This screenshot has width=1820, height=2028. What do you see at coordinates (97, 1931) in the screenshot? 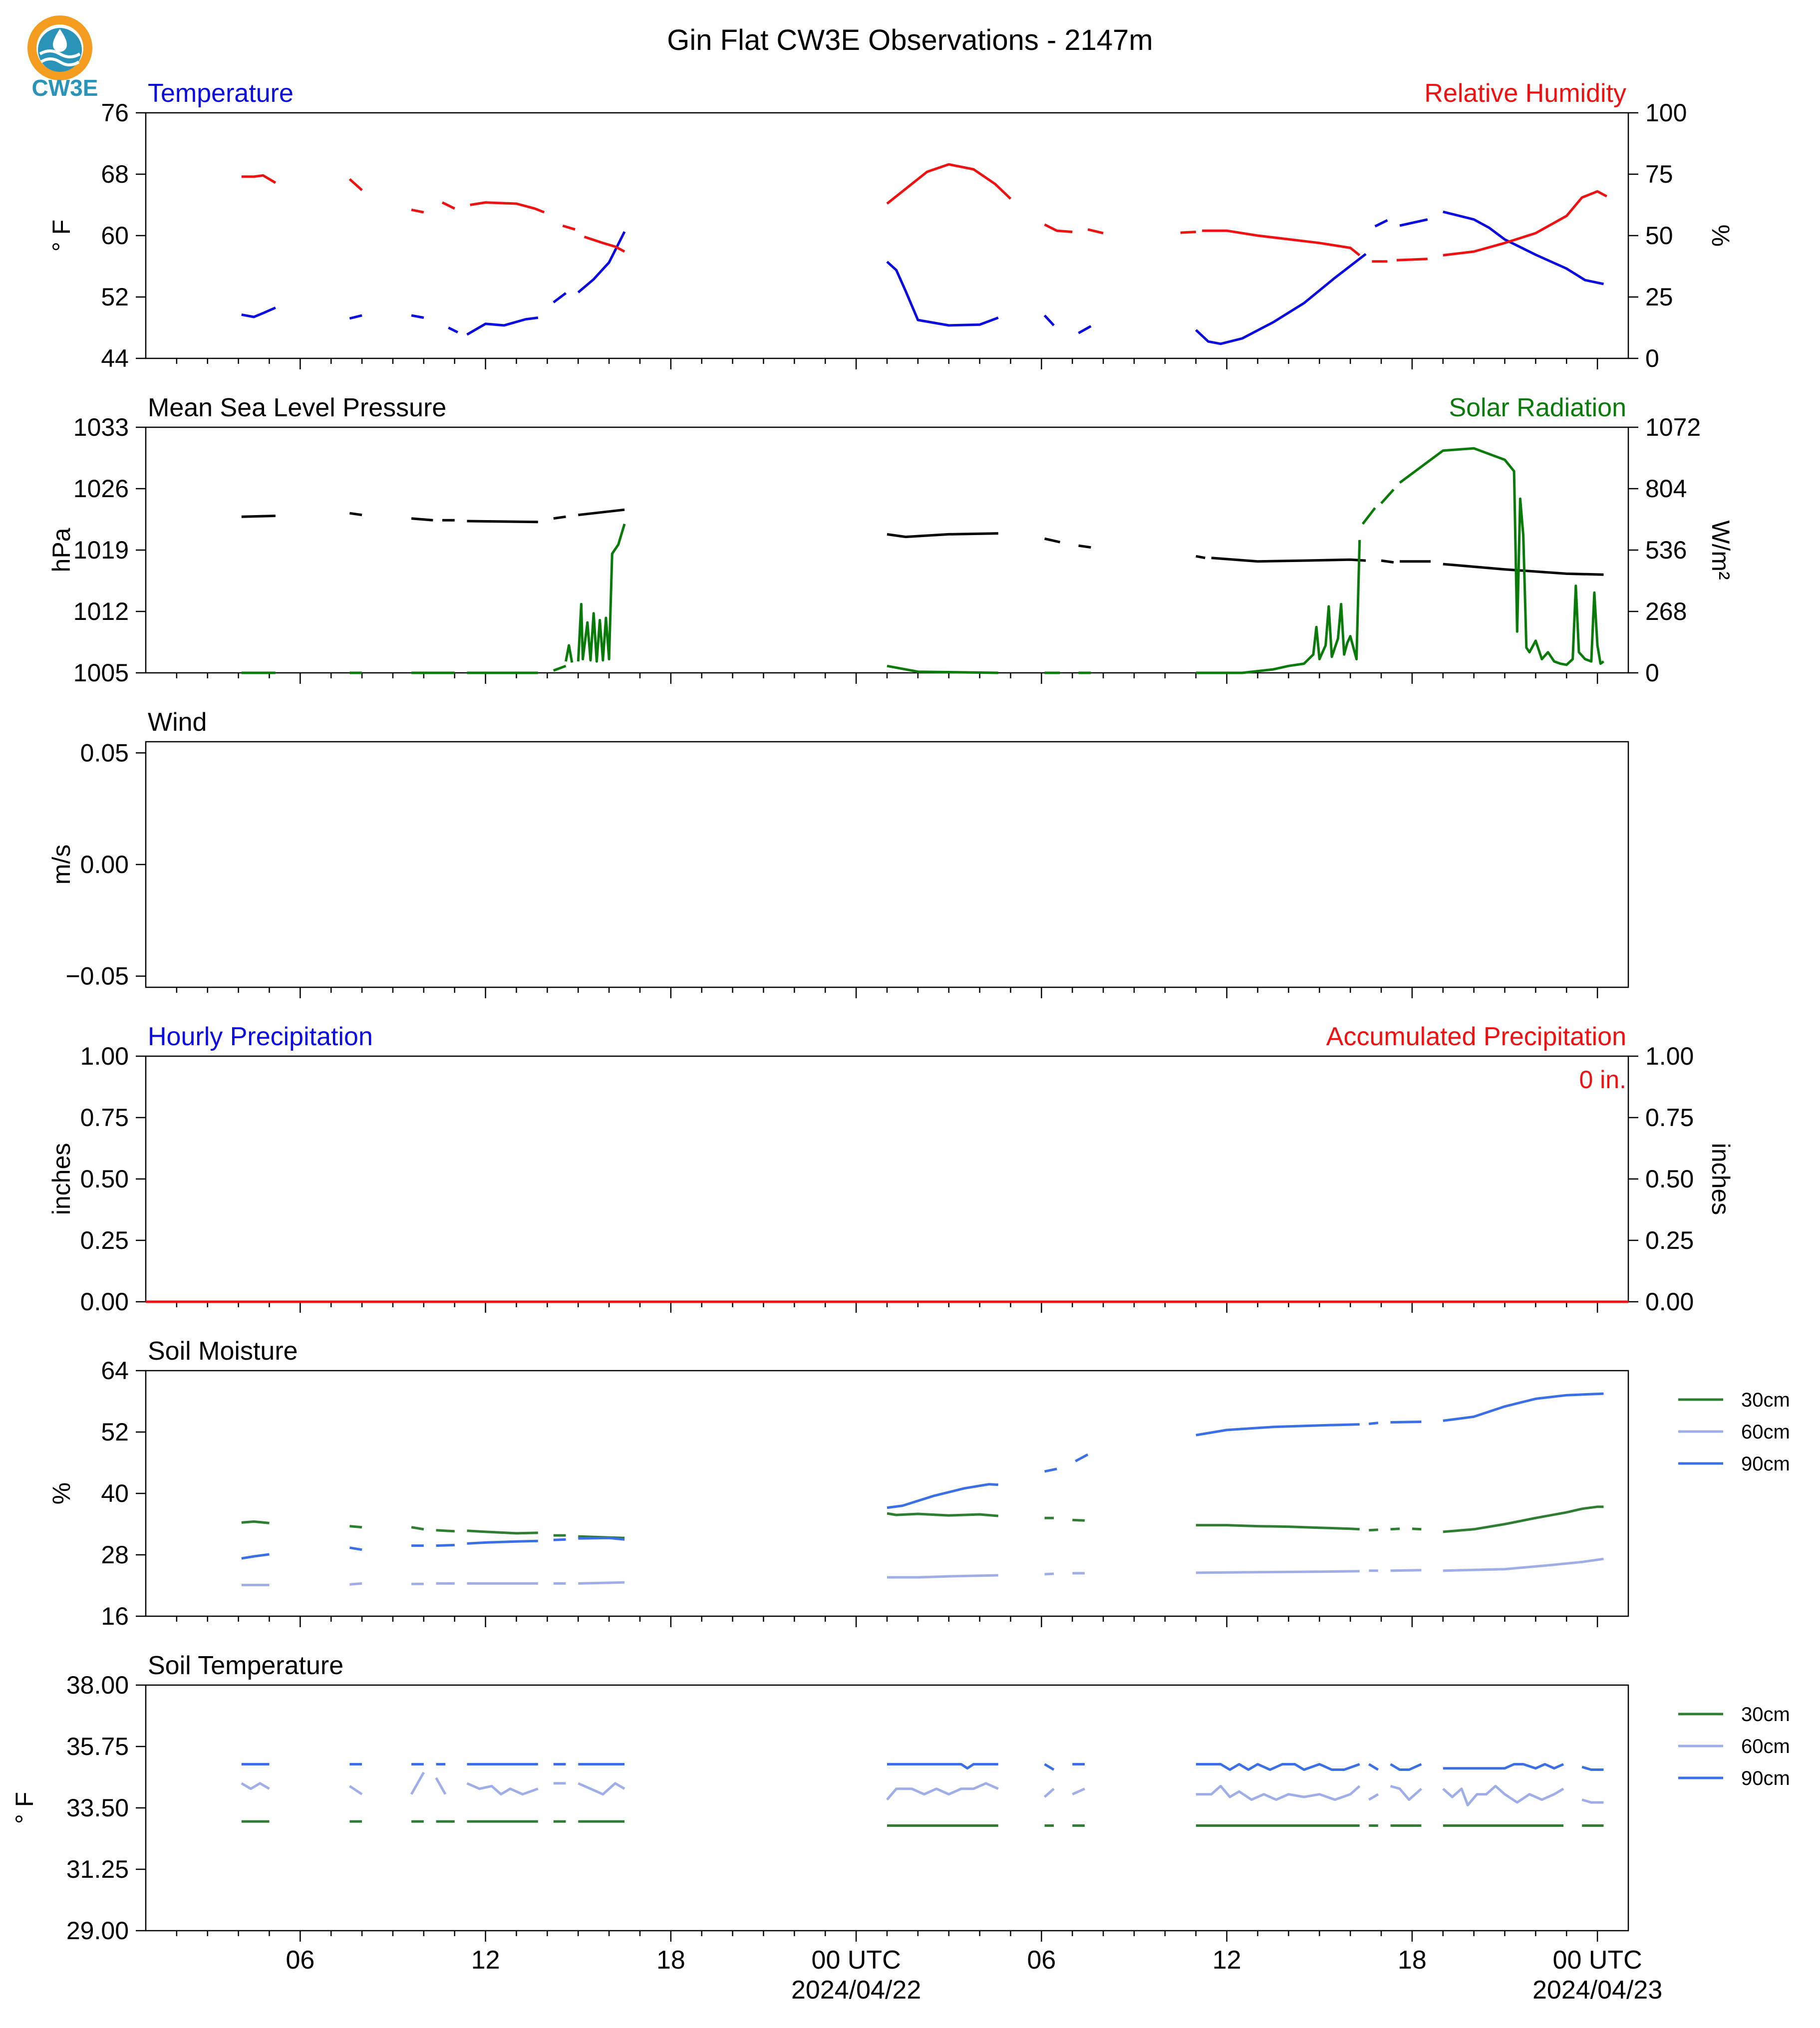
I see `y-tick-label-left: 29.00` at bounding box center [97, 1931].